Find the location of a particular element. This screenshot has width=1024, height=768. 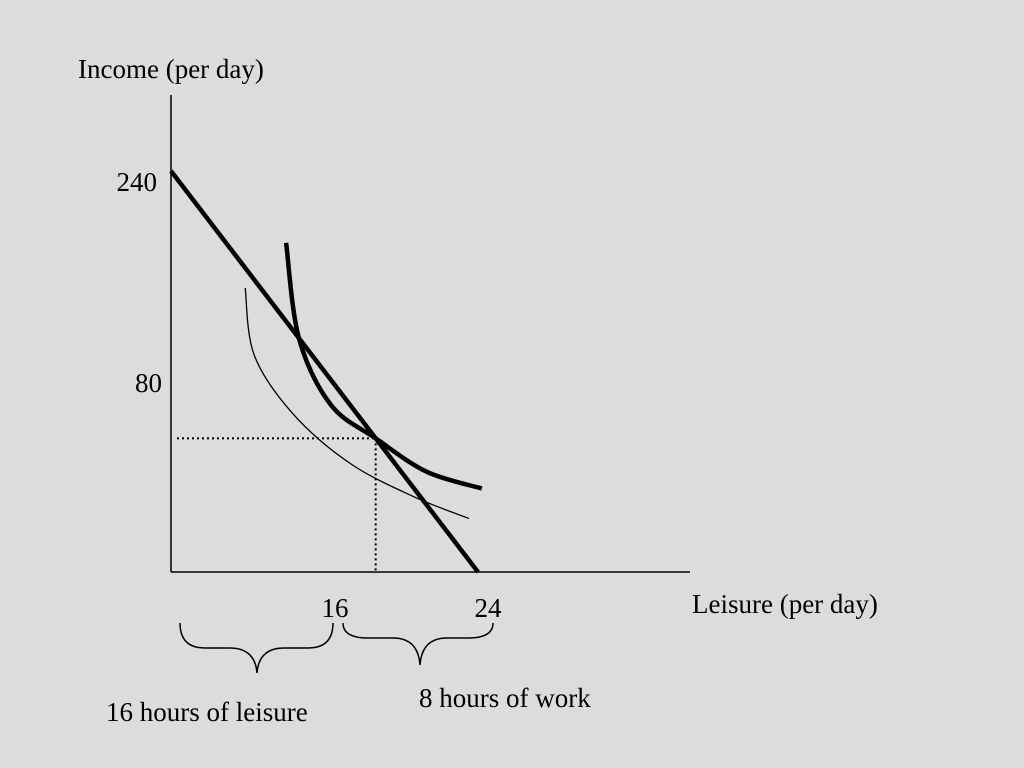

work-brace-label: 8 hours of work is located at coordinates (505, 698).